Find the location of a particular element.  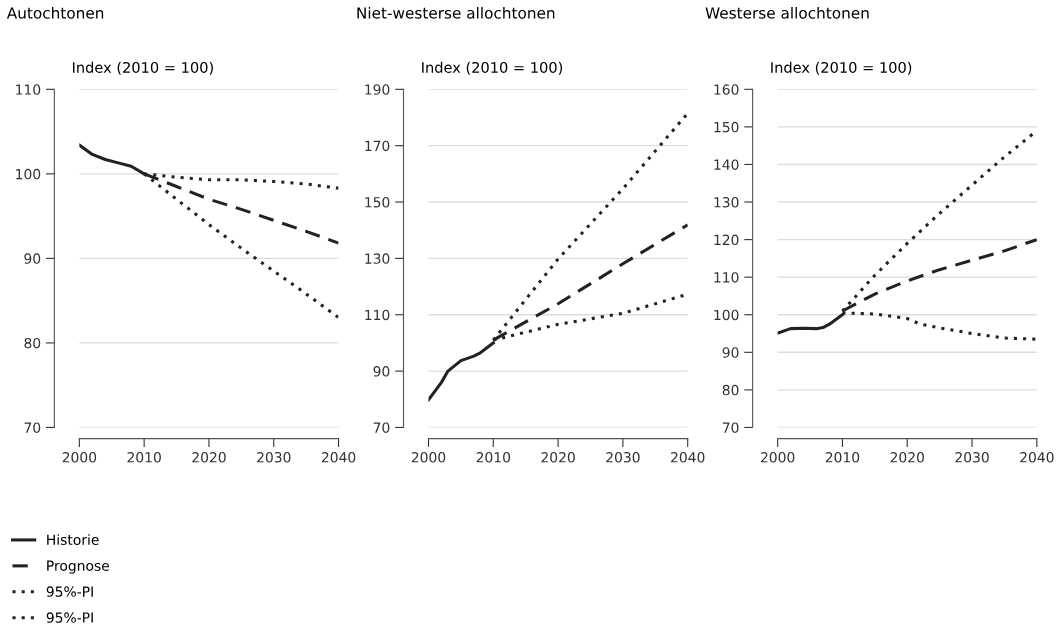

y-tick-label: 120 is located at coordinates (726, 240).